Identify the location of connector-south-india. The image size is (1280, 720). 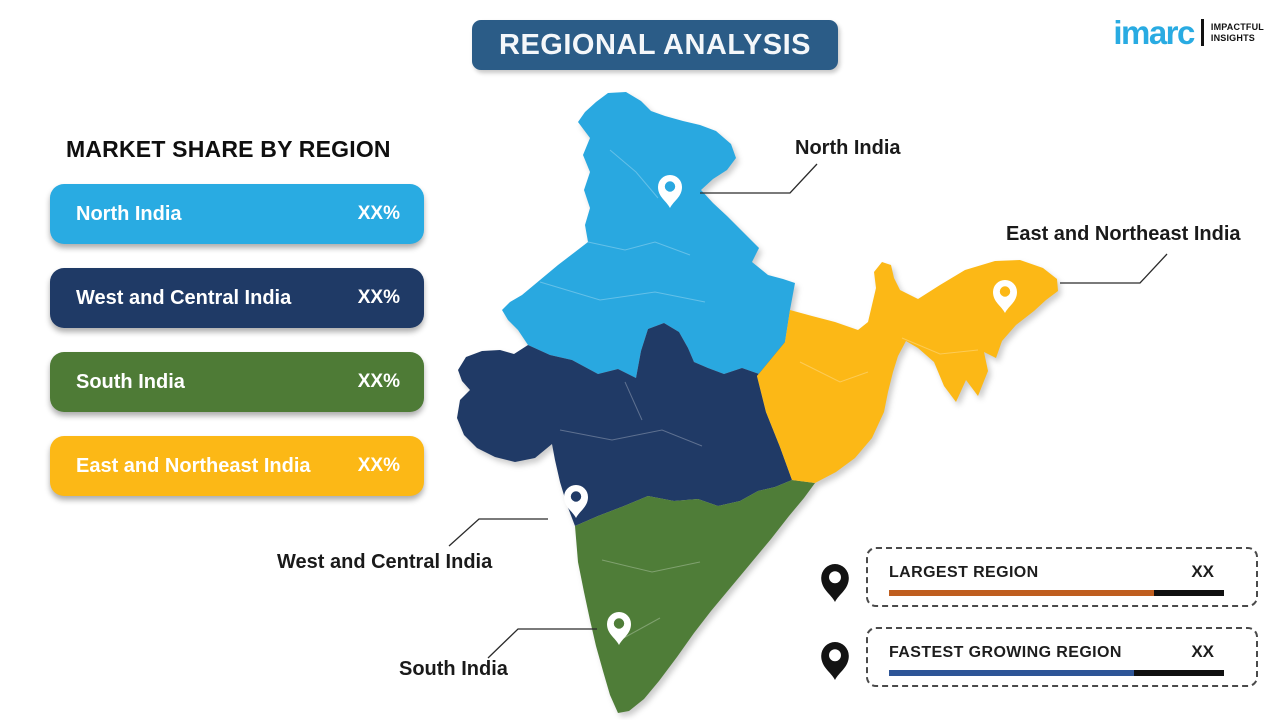
(542, 643).